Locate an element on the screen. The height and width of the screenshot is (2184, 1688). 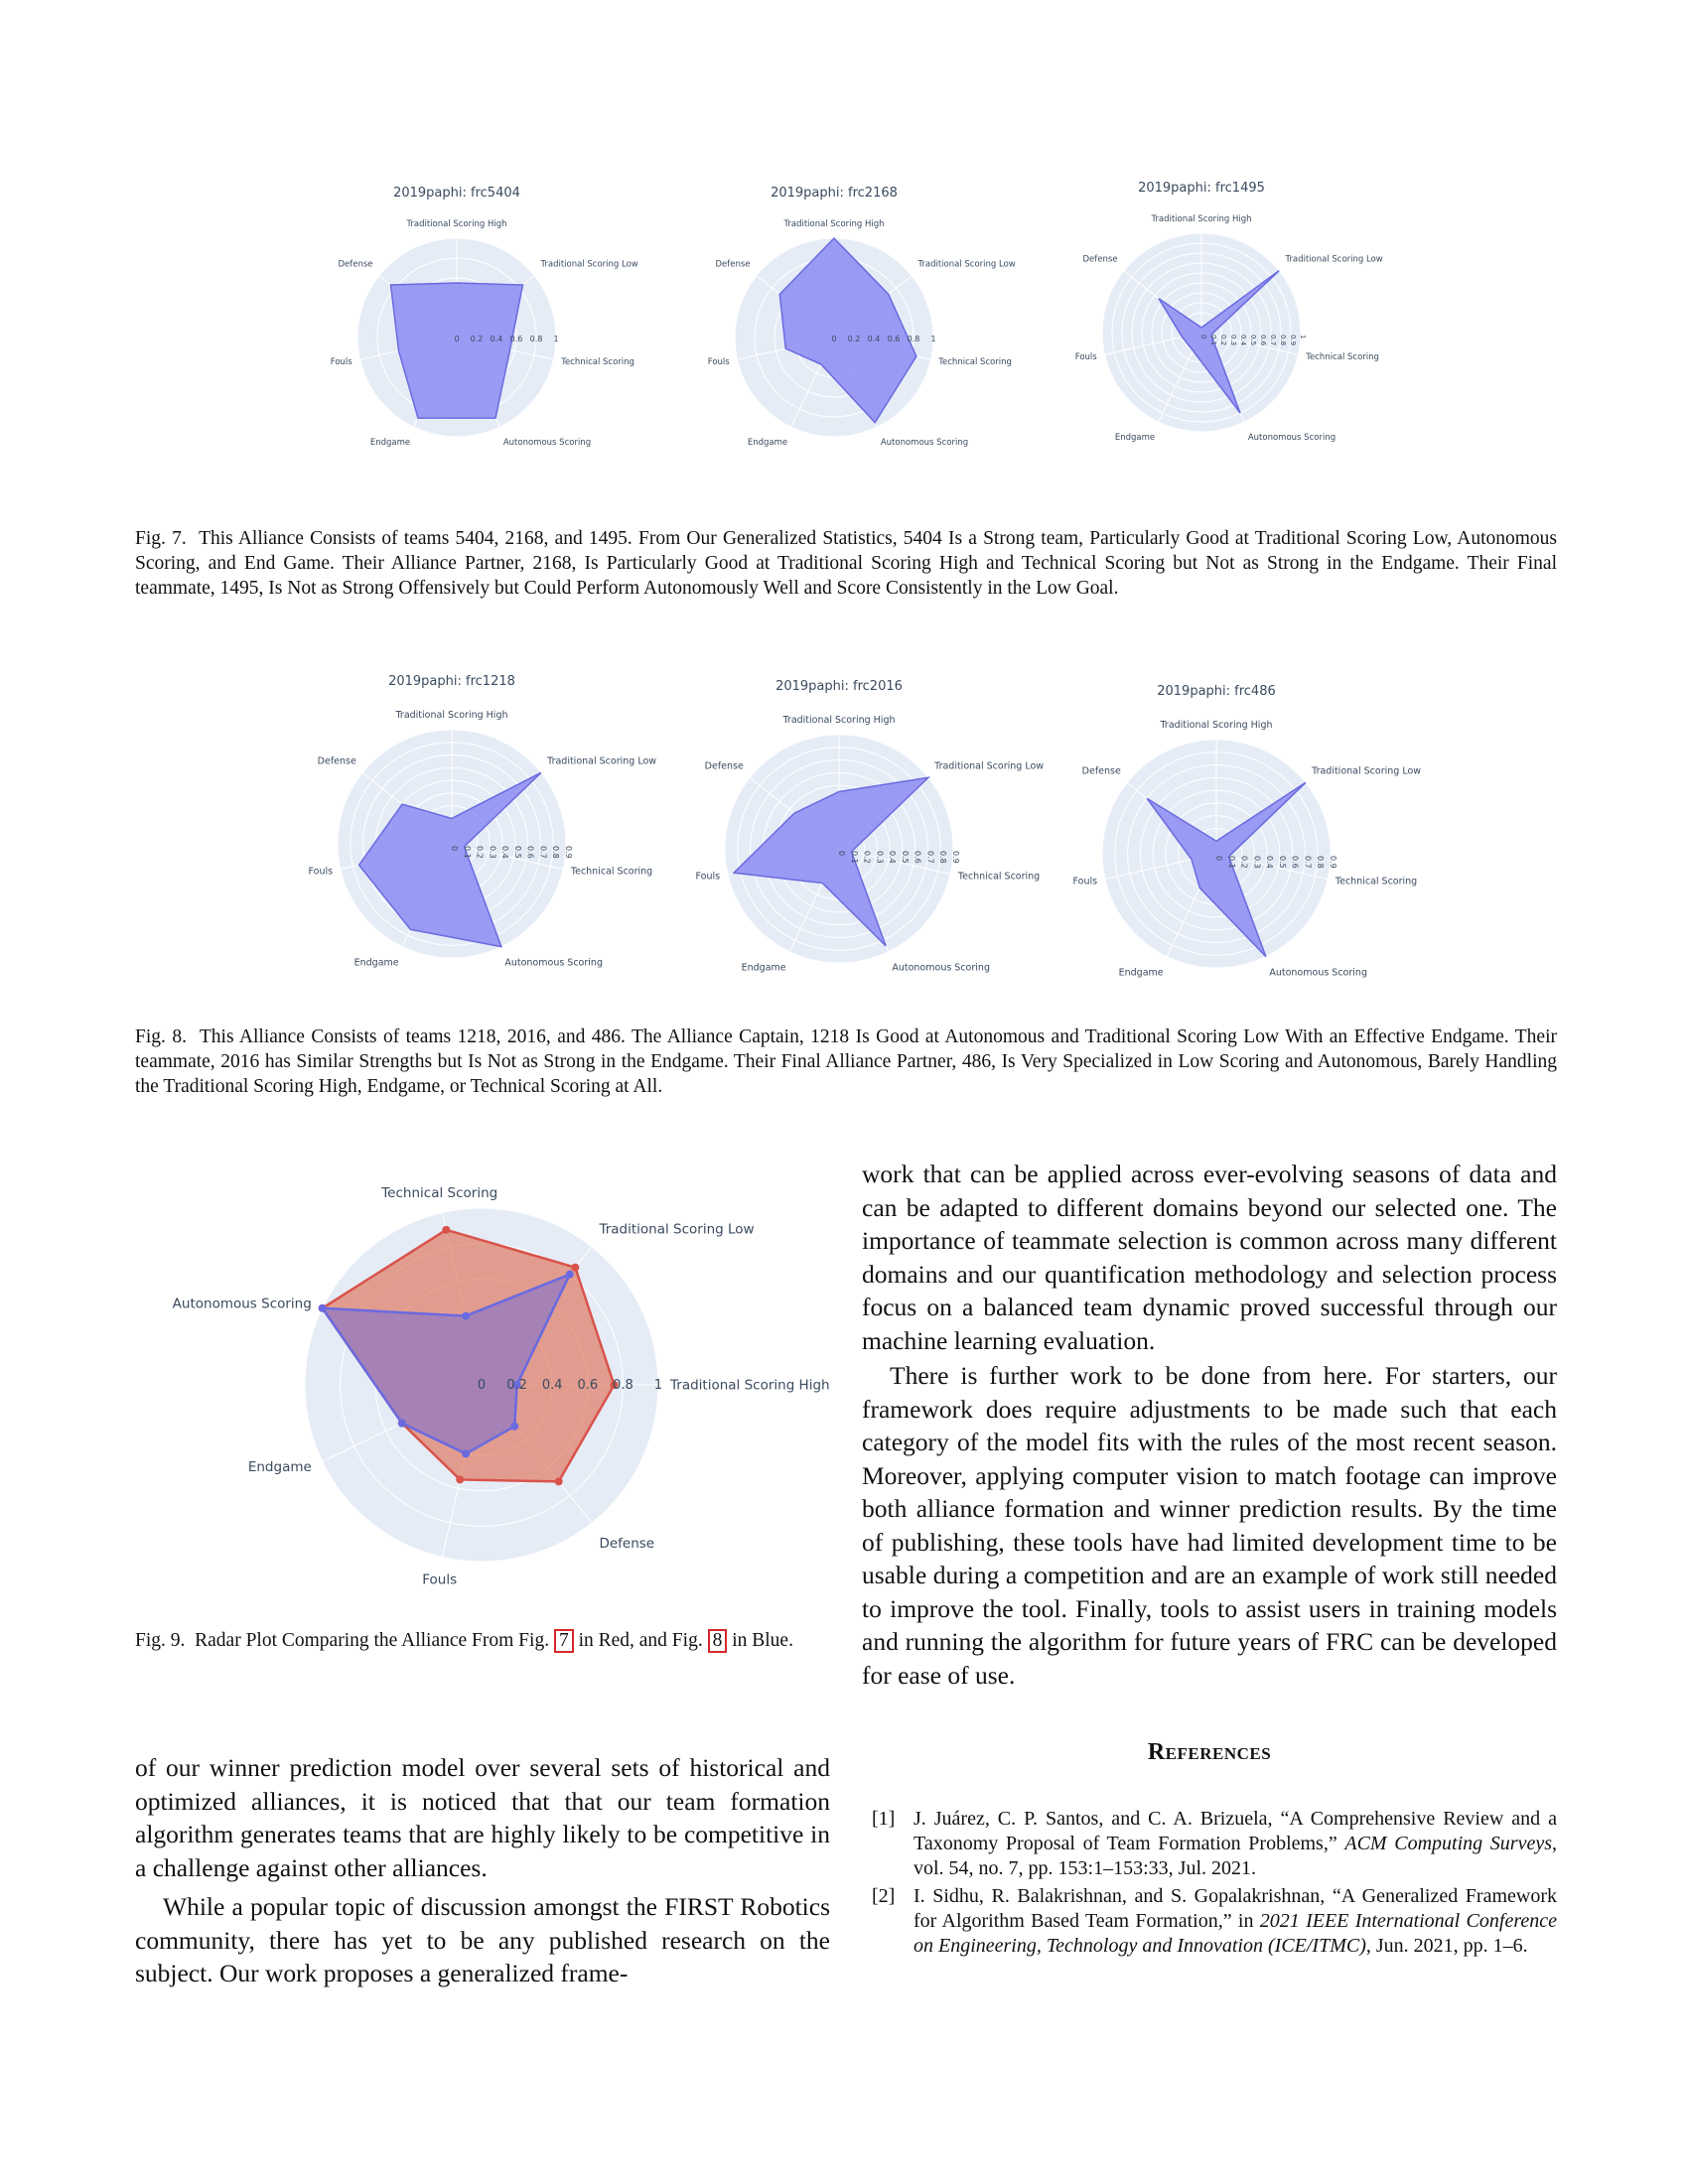
figure-7-link: 7 is located at coordinates (563, 1641).